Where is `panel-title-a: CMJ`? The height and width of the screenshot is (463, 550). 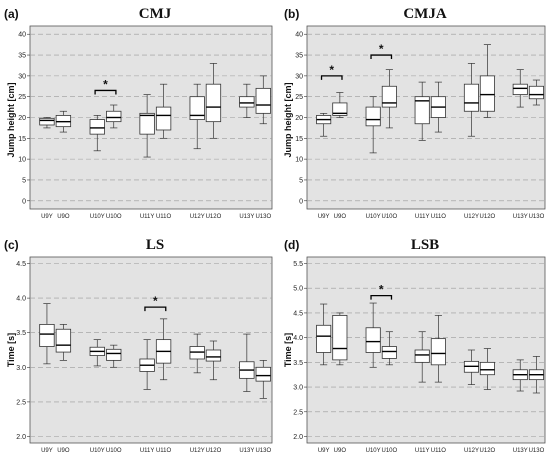 panel-title-a: CMJ is located at coordinates (155, 14).